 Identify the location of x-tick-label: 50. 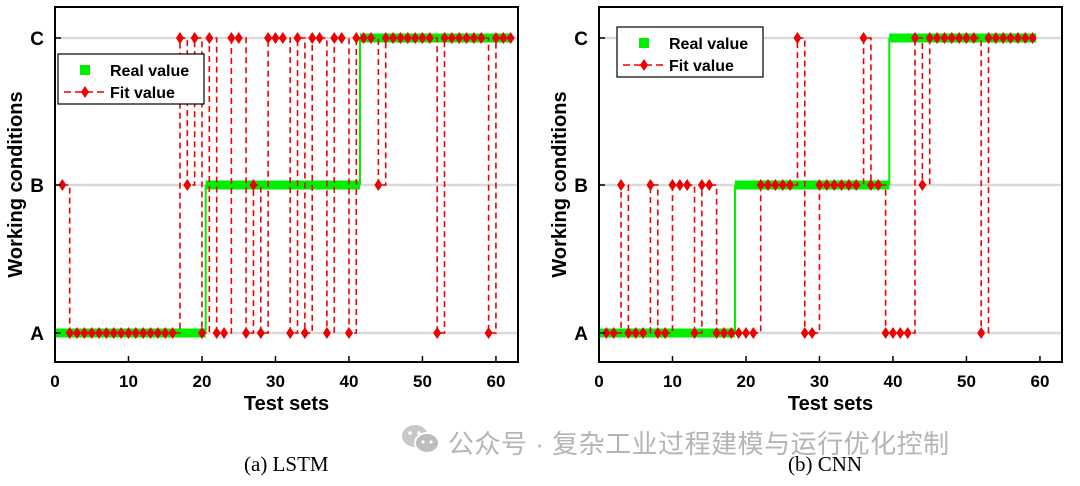
(966, 381).